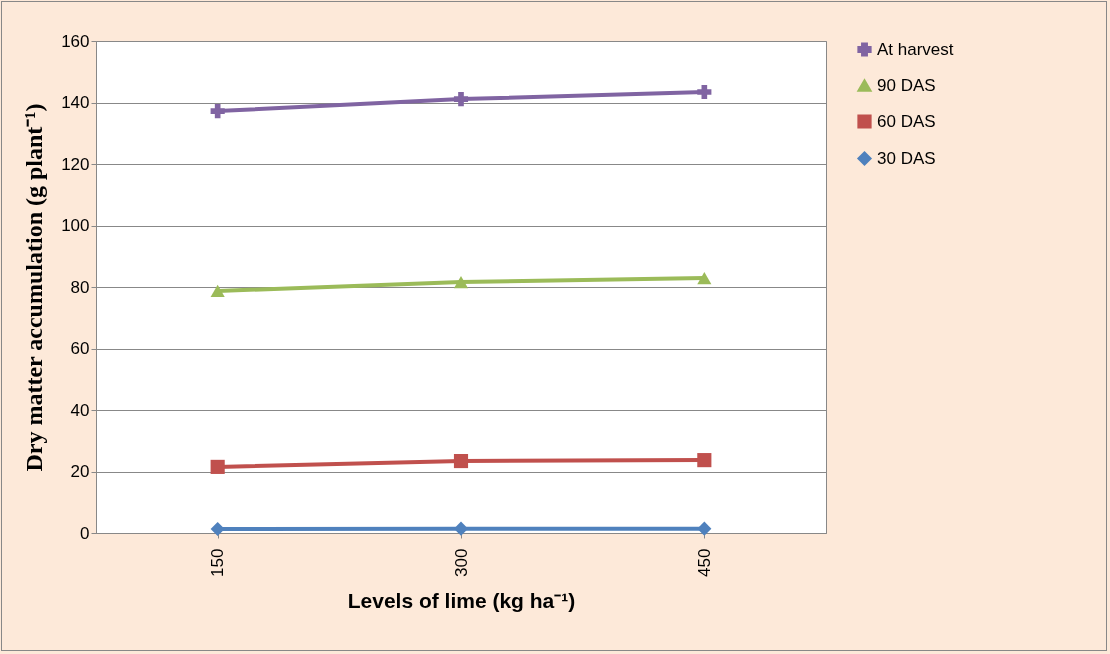 This screenshot has width=1110, height=654. Describe the element at coordinates (75, 41) in the screenshot. I see `y-tick-label: 160` at that location.